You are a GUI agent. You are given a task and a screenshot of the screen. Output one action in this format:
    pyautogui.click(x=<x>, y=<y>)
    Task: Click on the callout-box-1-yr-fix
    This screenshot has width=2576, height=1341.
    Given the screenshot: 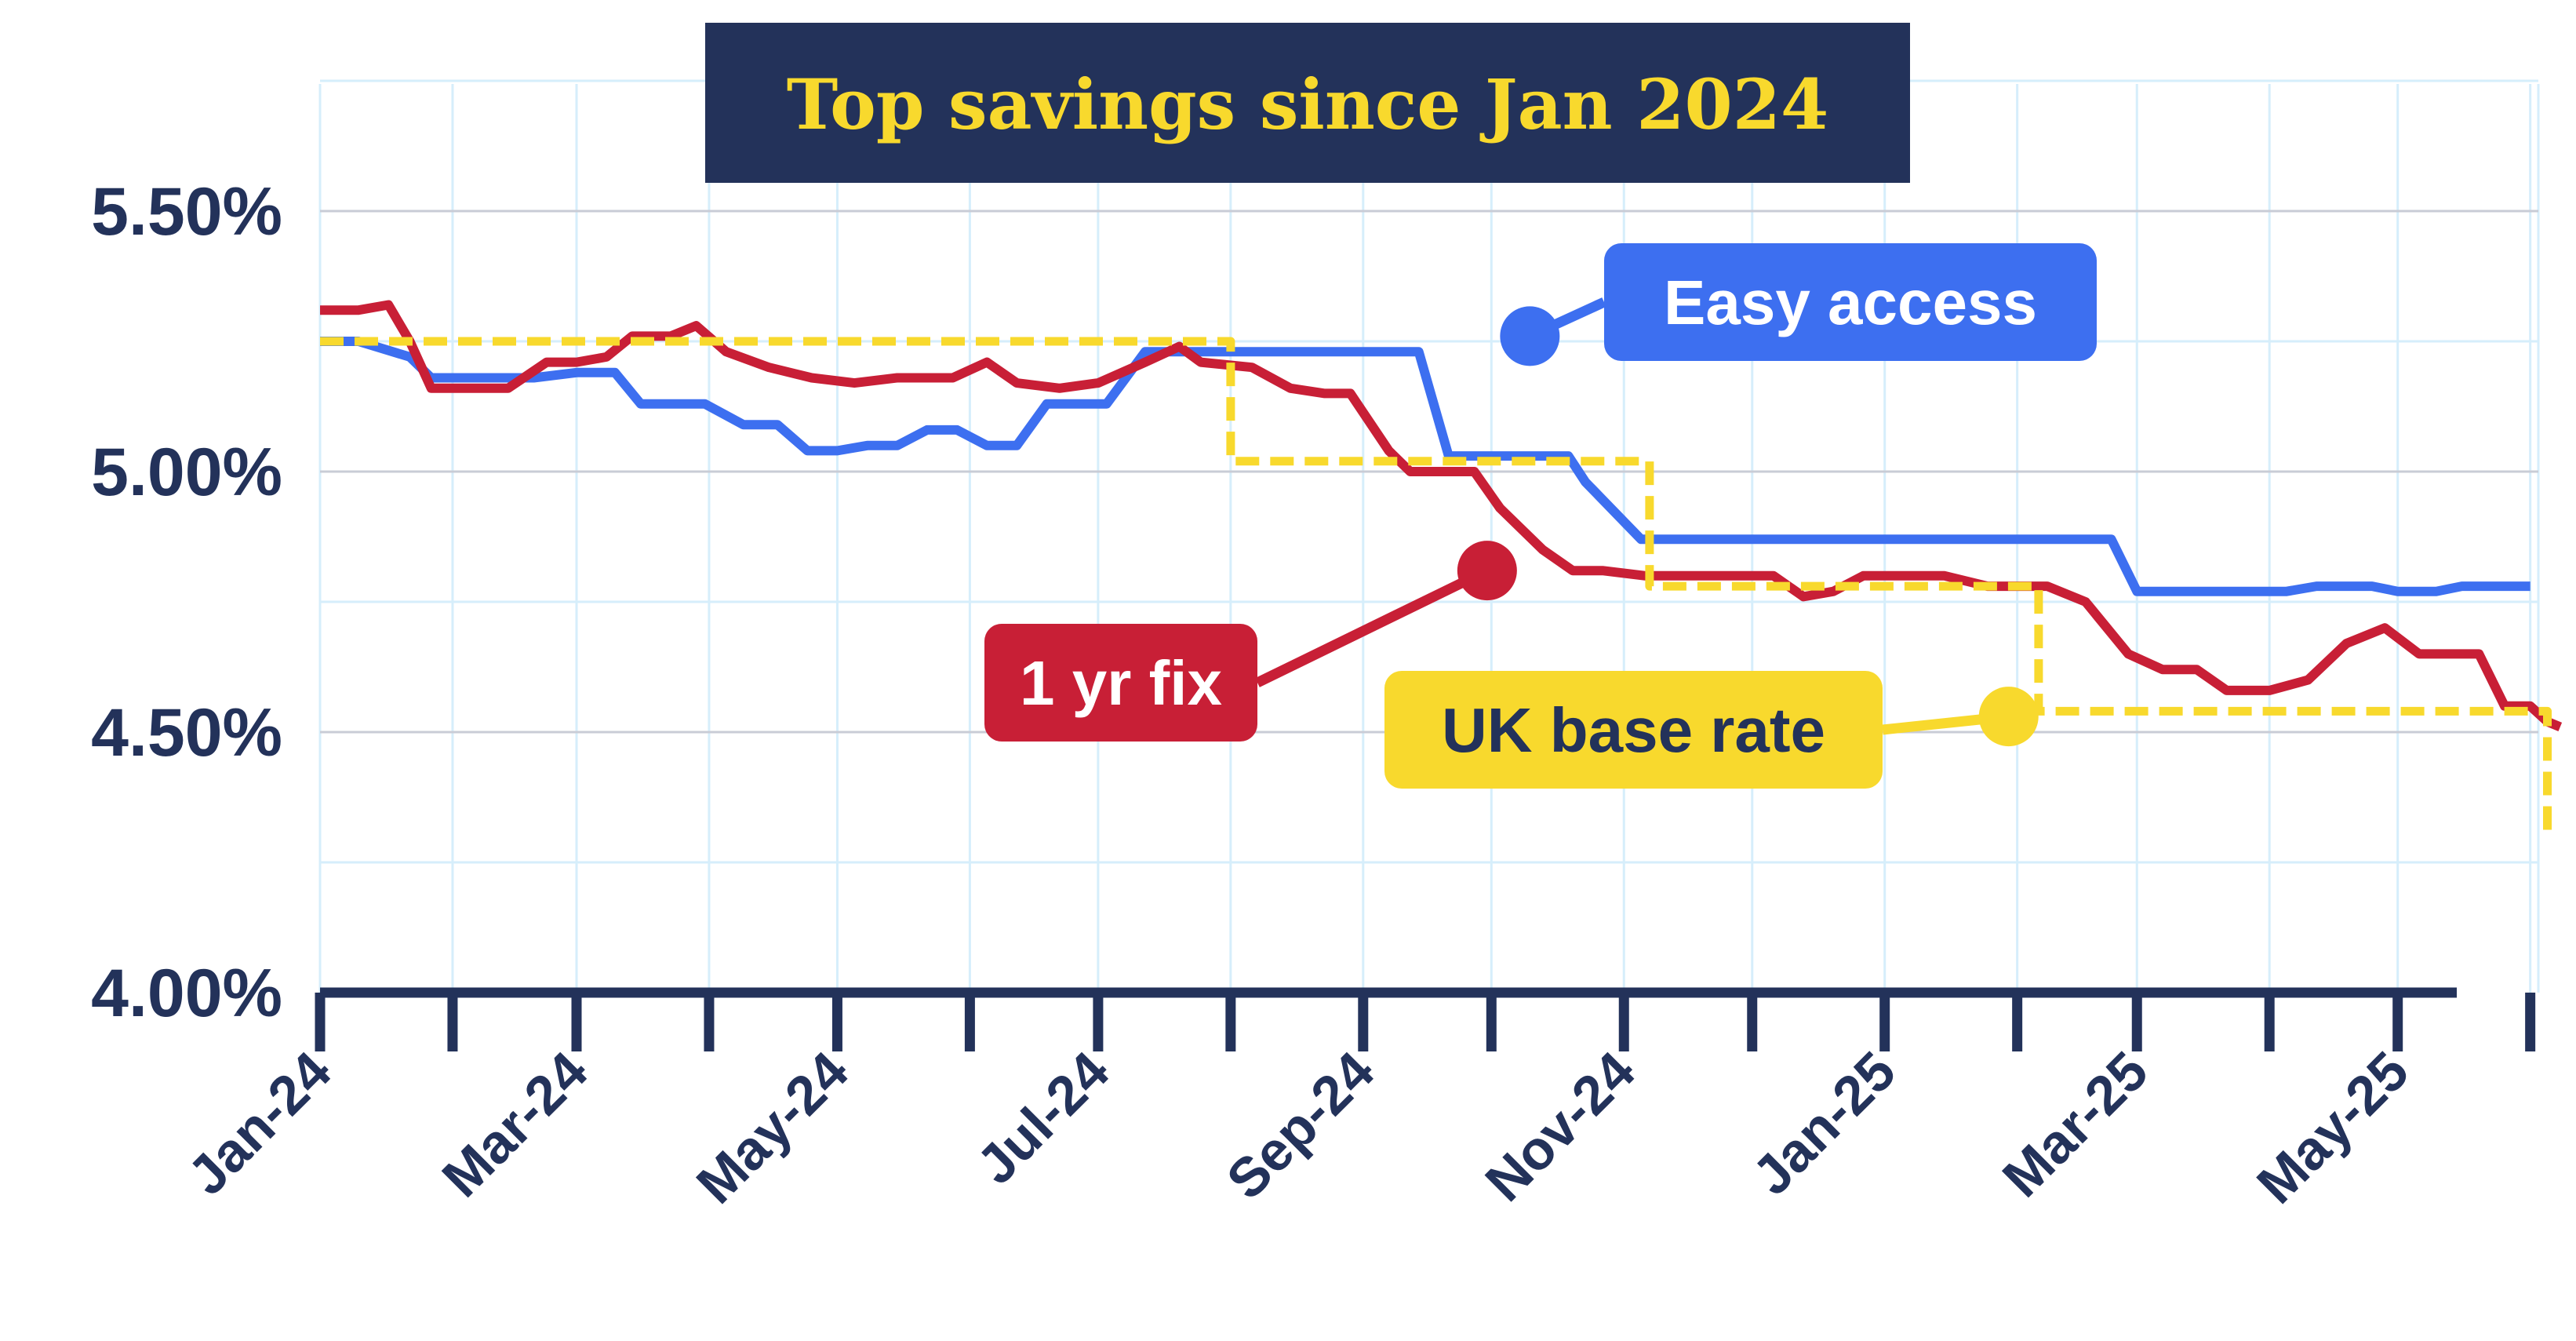 What is the action you would take?
    pyautogui.click(x=1120, y=683)
    